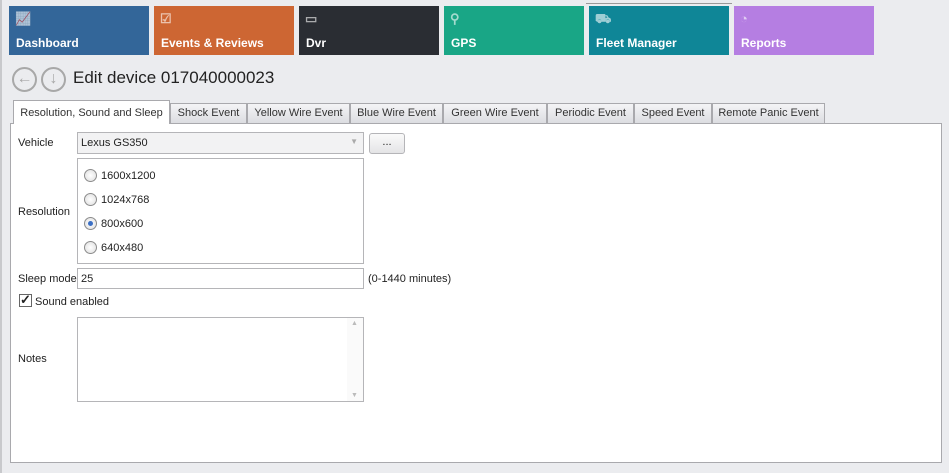 Image resolution: width=949 pixels, height=473 pixels. What do you see at coordinates (174, 77) in the screenshot?
I see `page-title: Edit device 017040000023` at bounding box center [174, 77].